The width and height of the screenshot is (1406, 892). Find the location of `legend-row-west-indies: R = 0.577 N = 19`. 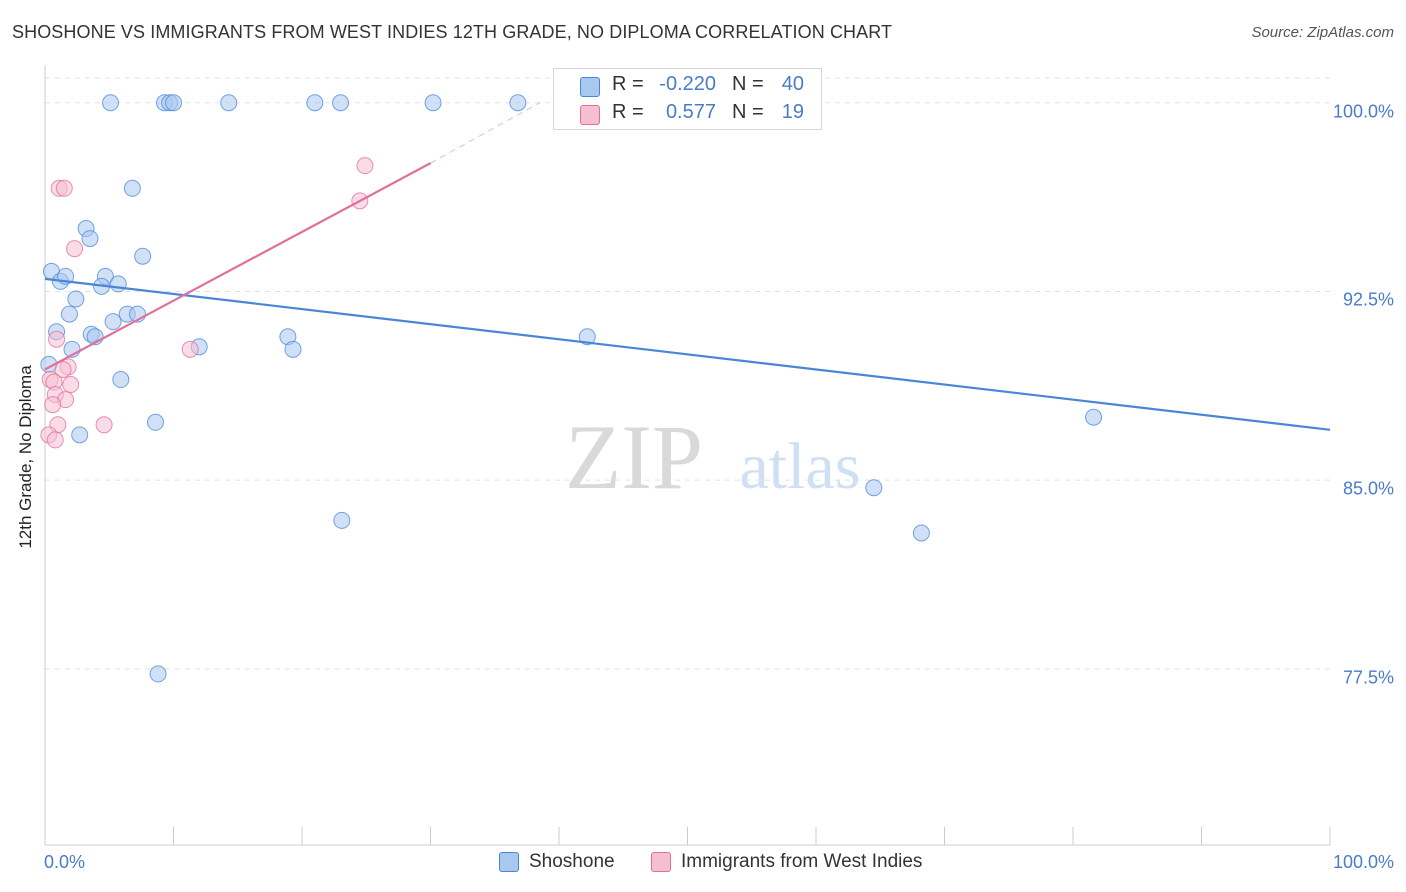

legend-row-west-indies: R = 0.577 N = 19 is located at coordinates (688, 115).